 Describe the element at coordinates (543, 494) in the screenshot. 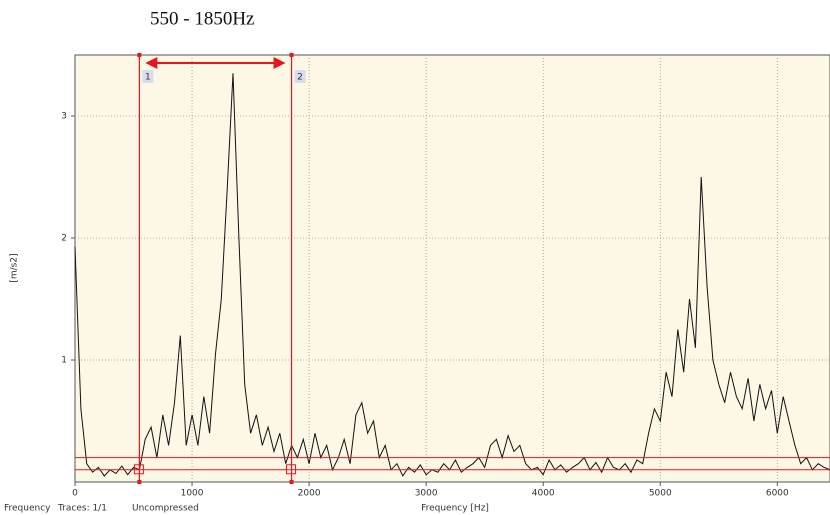

I see `x-tick-label: 4000` at that location.